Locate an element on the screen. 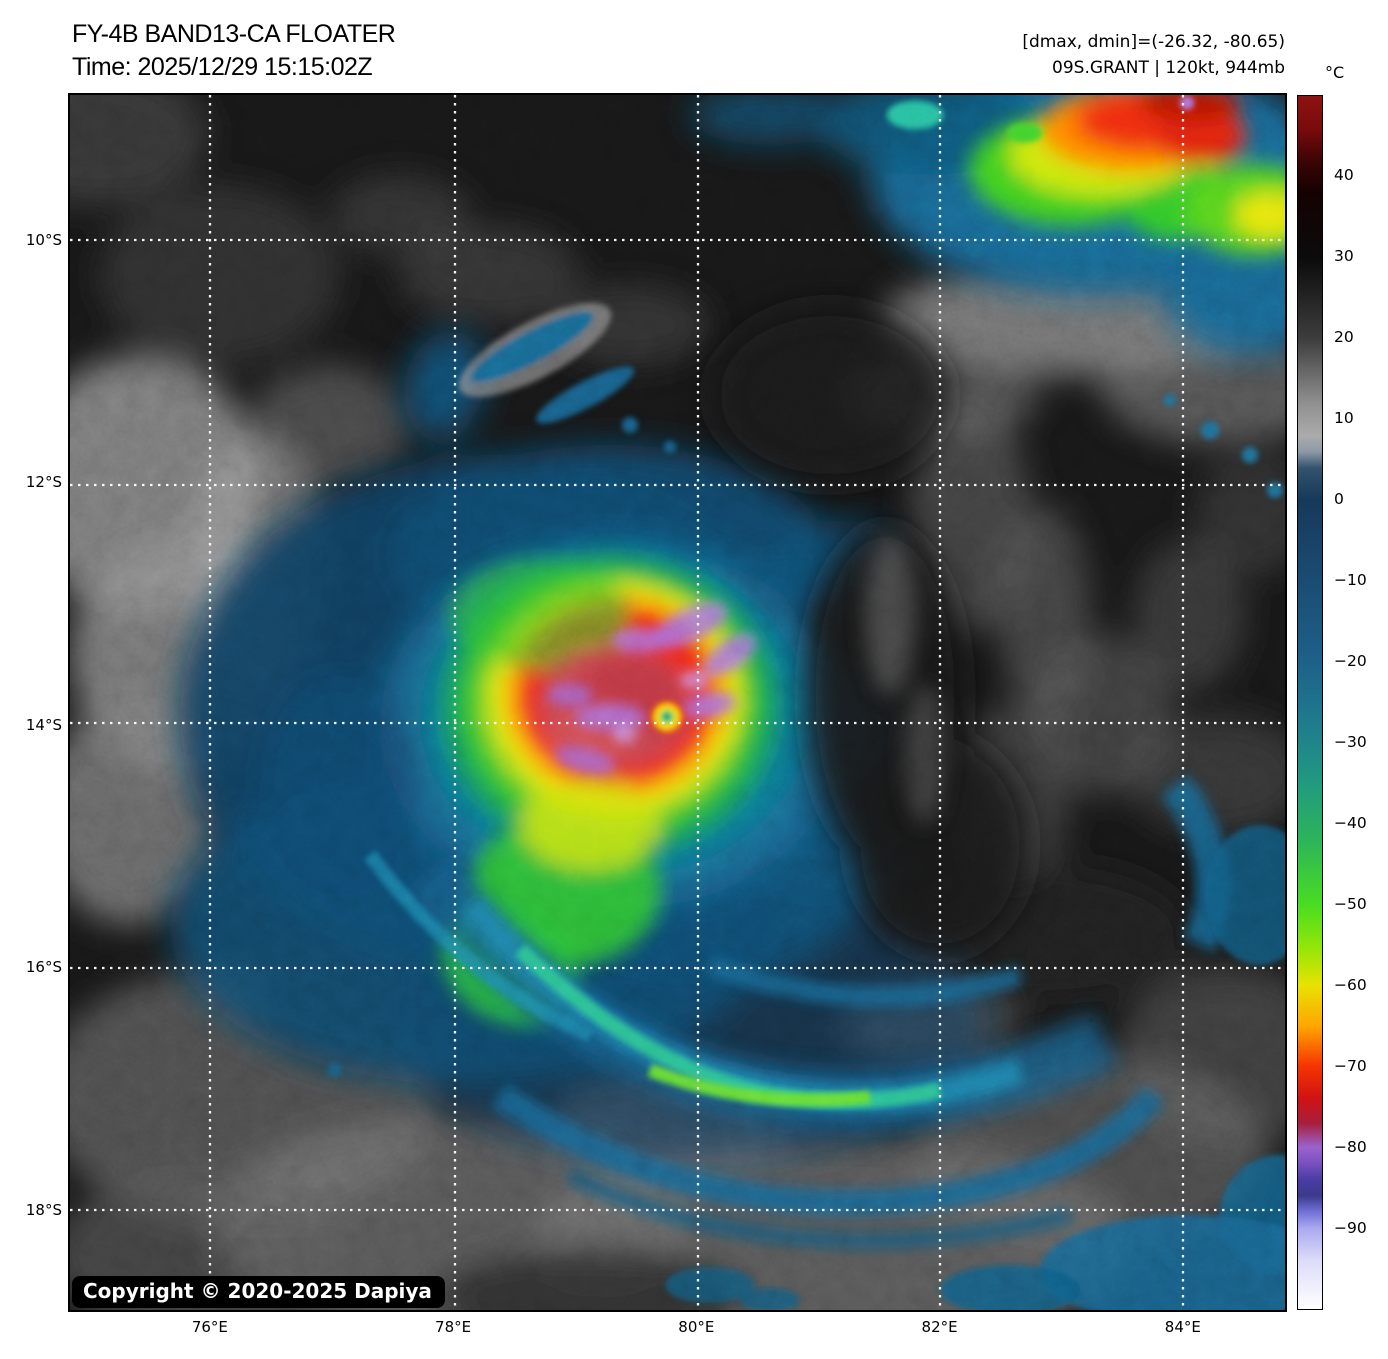 The image size is (1388, 1359). colorbar-tick-label: −60 is located at coordinates (1350, 985).